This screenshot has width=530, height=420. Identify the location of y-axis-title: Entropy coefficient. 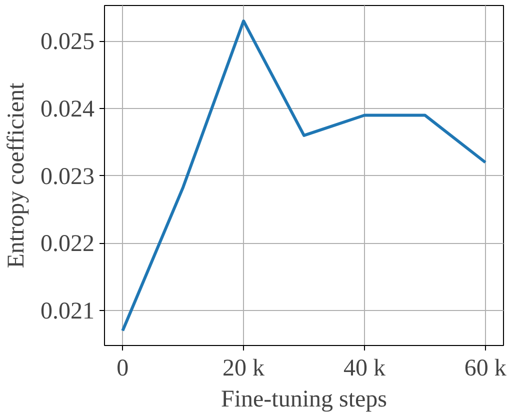
(17, 175).